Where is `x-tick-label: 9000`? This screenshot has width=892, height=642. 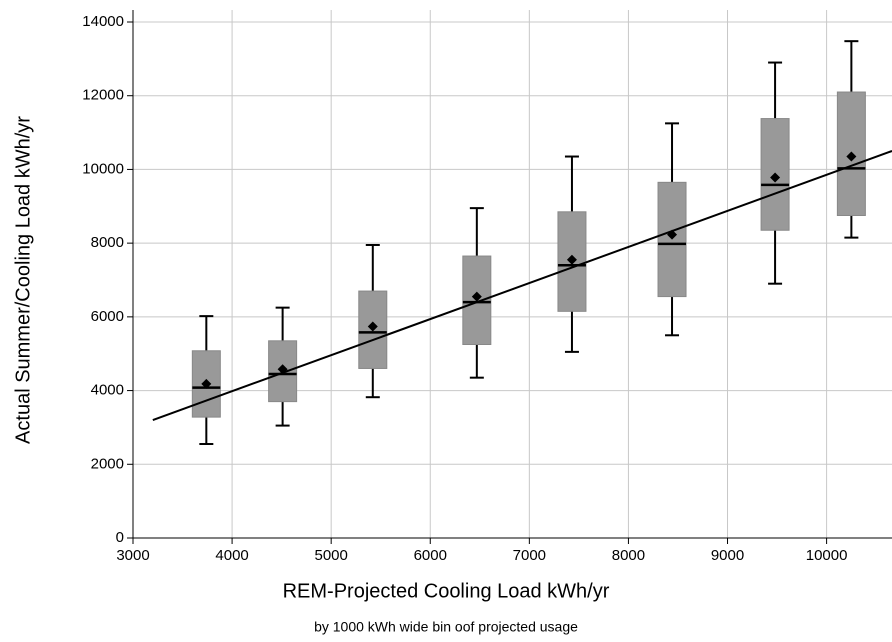 x-tick-label: 9000 is located at coordinates (727, 555).